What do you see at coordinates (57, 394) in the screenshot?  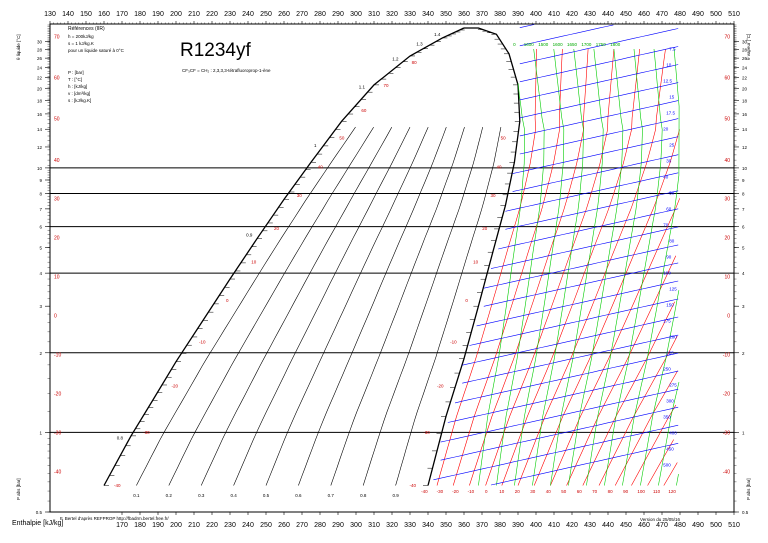 I see `temp-label-left: -20` at bounding box center [57, 394].